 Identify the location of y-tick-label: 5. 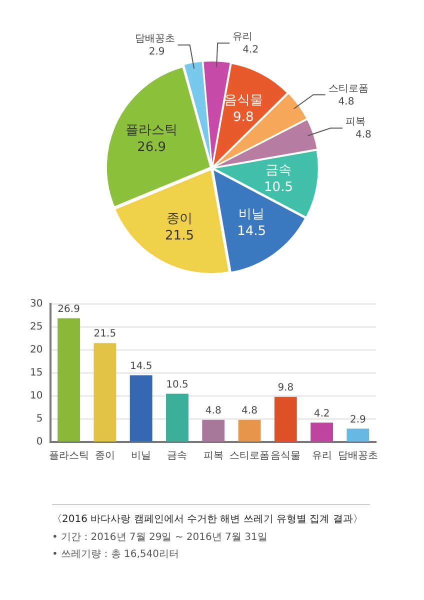
(39, 419).